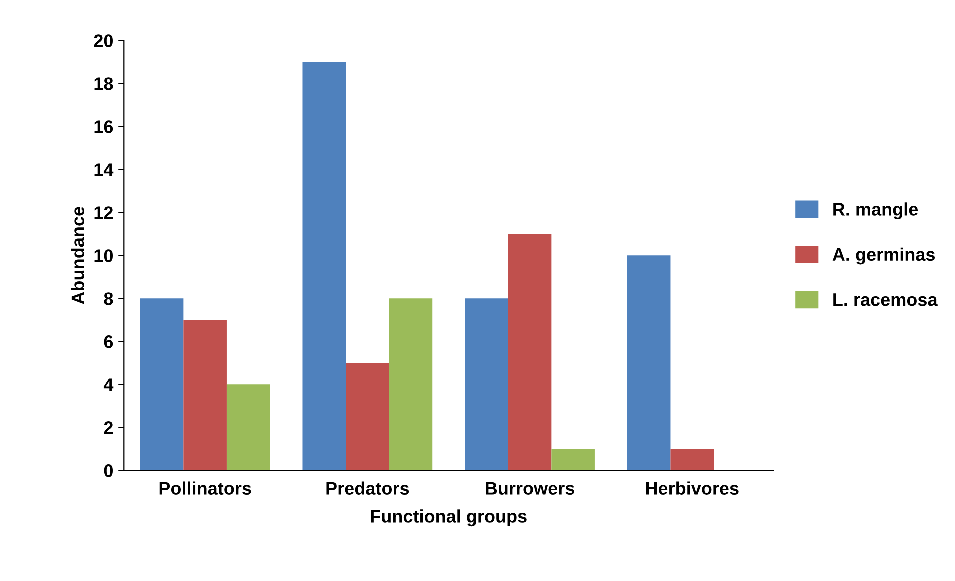 The width and height of the screenshot is (955, 581). Describe the element at coordinates (884, 256) in the screenshot. I see `legend-label: A. germinas` at that location.